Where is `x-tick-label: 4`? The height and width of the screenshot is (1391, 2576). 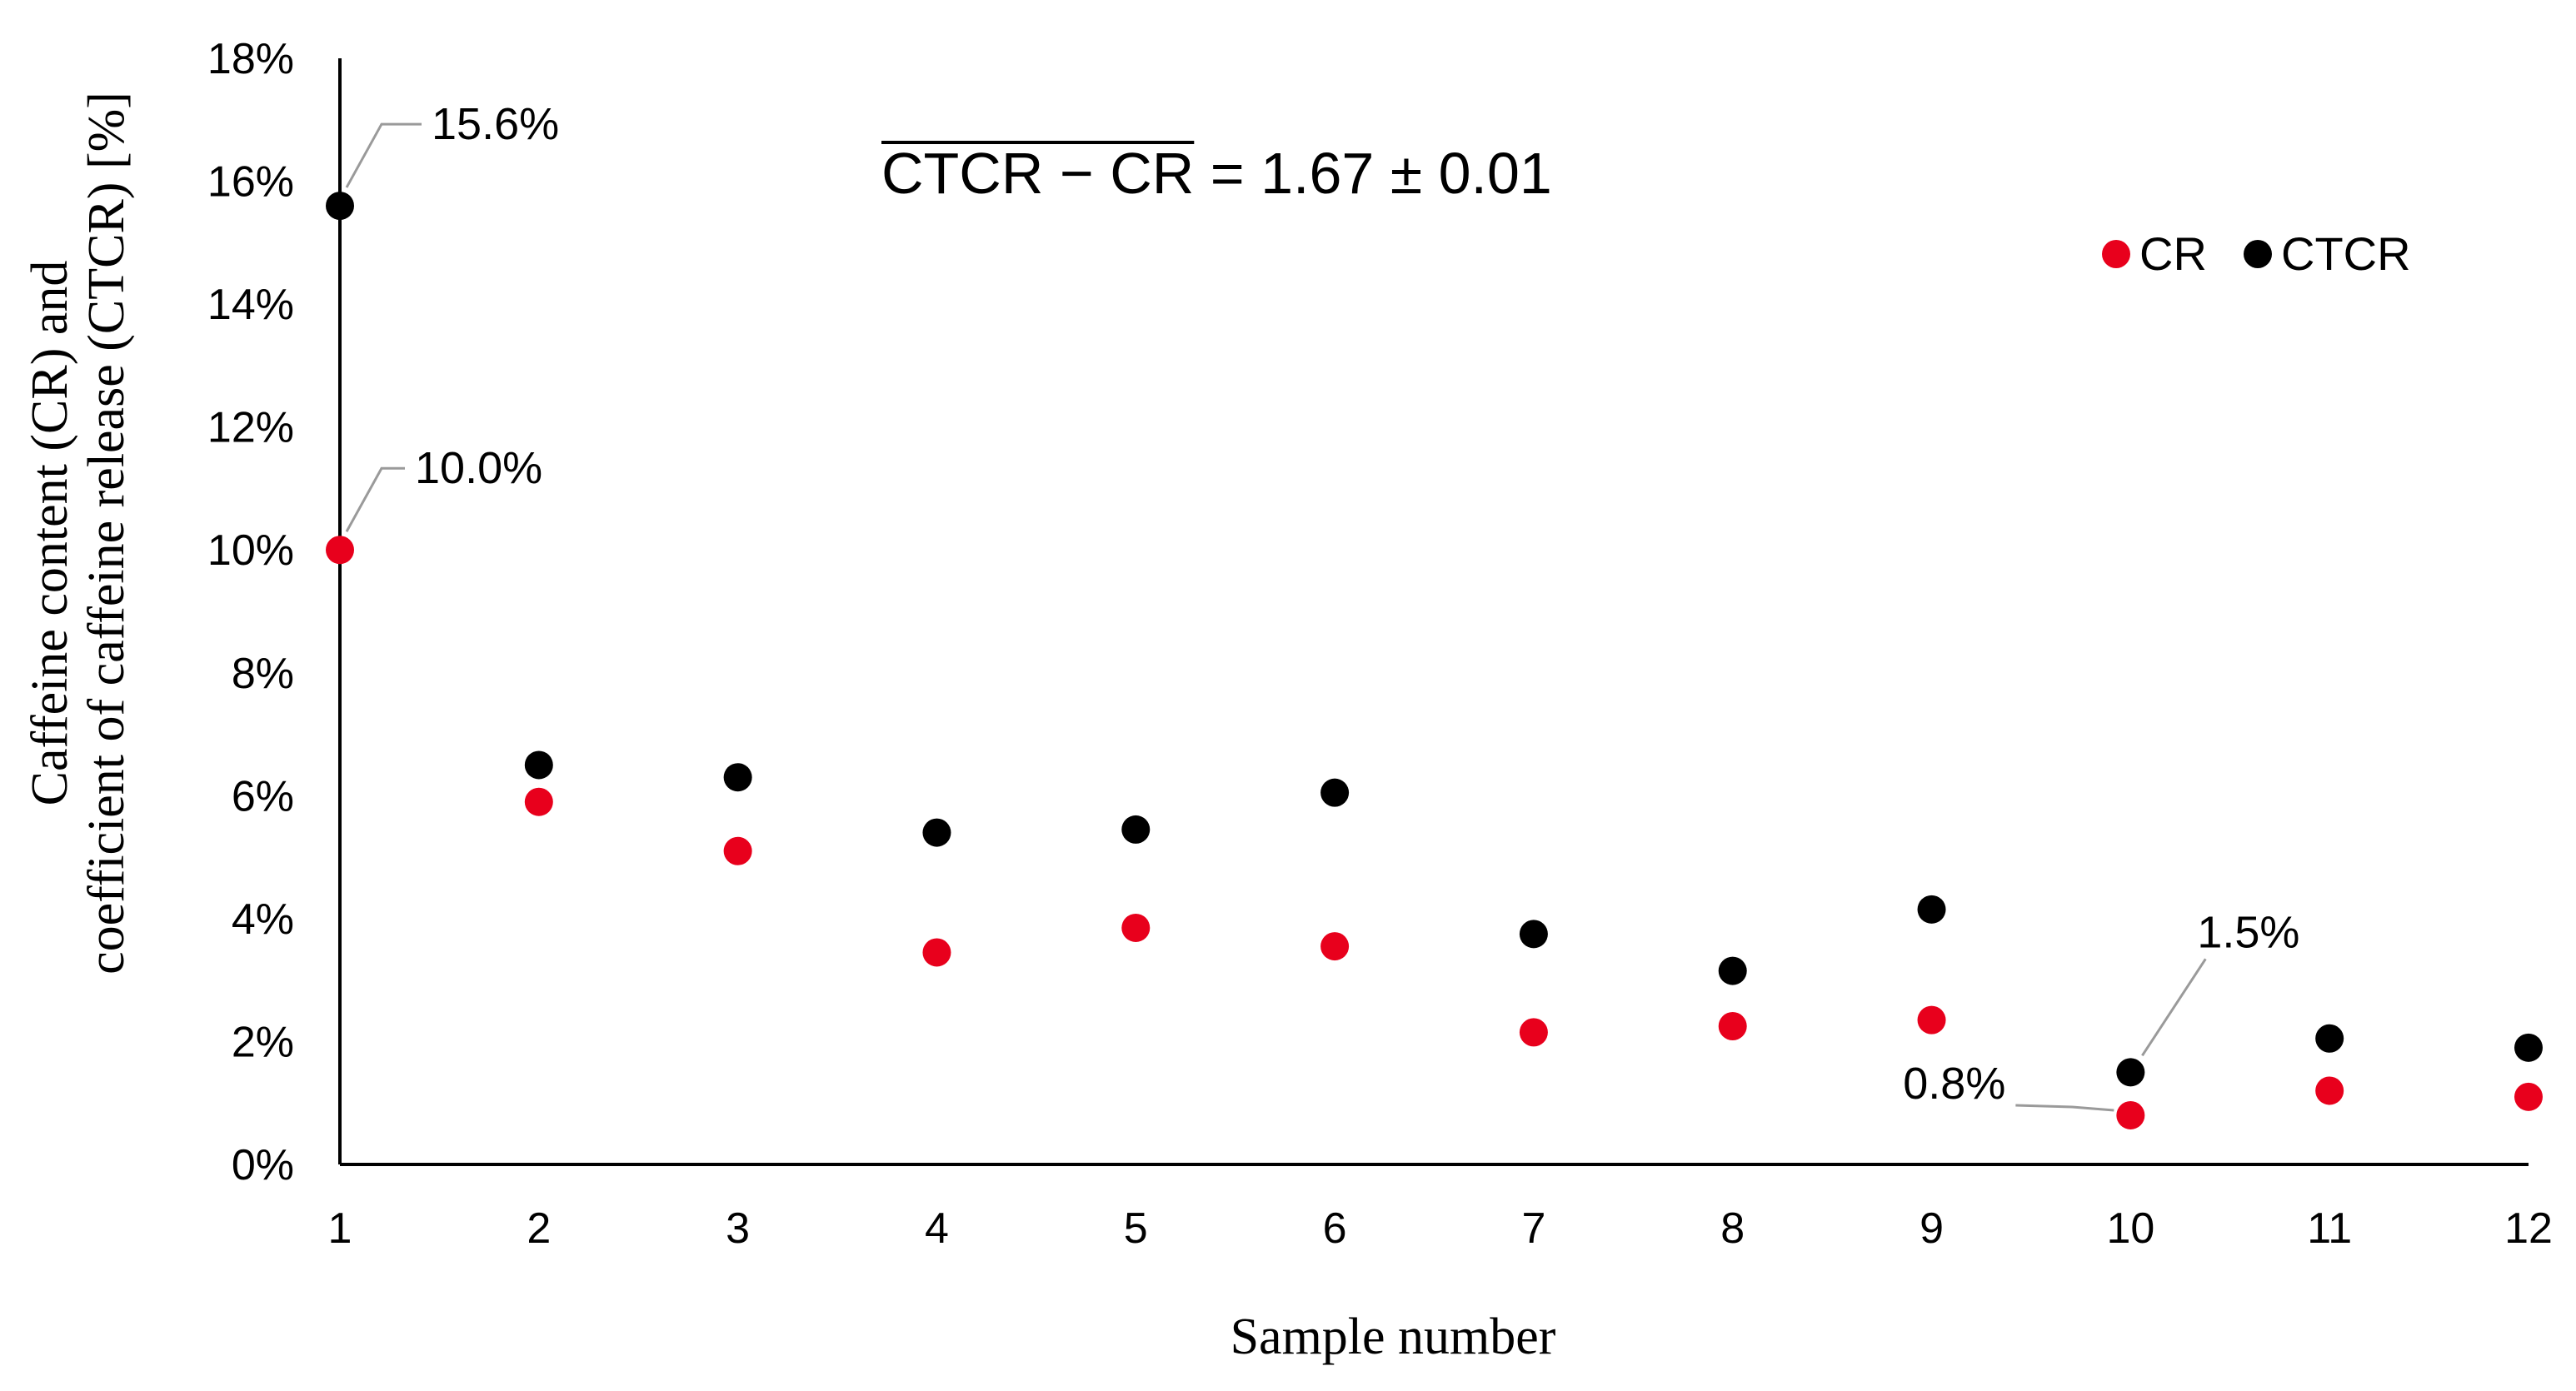 x-tick-label: 4 is located at coordinates (937, 1228).